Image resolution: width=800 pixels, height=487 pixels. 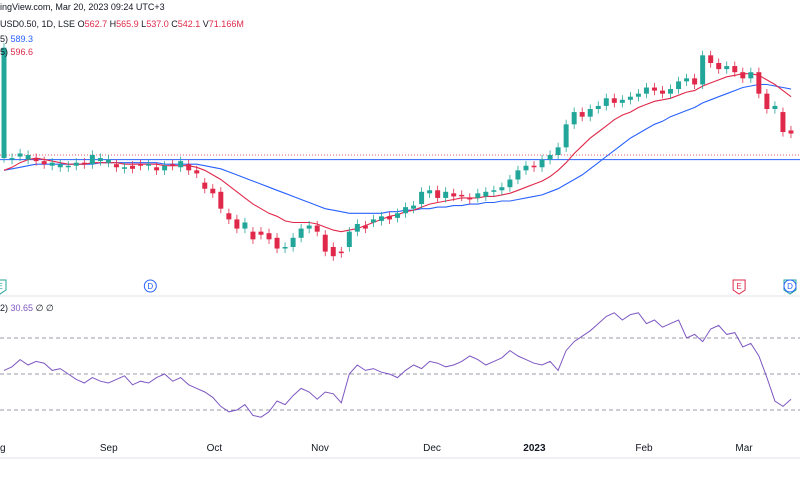 What do you see at coordinates (157, 24) in the screenshot?
I see `low-value: 537.0` at bounding box center [157, 24].